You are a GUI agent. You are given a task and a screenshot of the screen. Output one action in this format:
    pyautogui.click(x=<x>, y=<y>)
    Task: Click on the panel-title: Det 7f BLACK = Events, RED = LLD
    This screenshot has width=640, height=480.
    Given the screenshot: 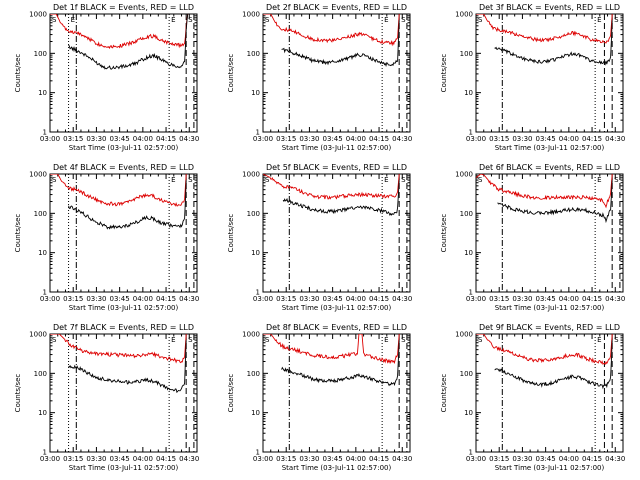 What is the action you would take?
    pyautogui.click(x=123, y=327)
    